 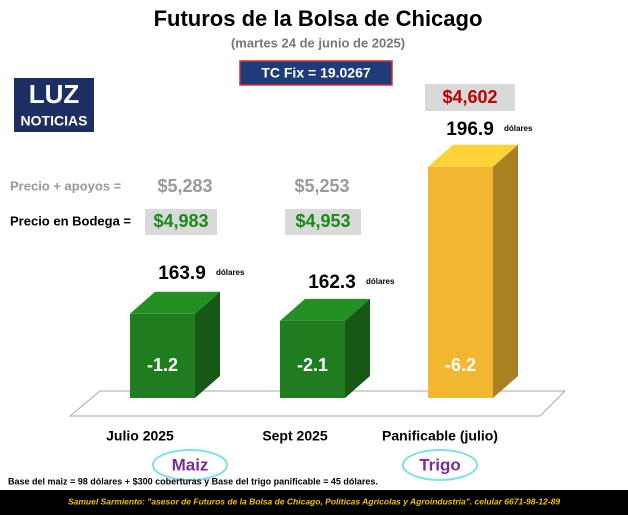 I want to click on value-label: 163.9, so click(x=182, y=273).